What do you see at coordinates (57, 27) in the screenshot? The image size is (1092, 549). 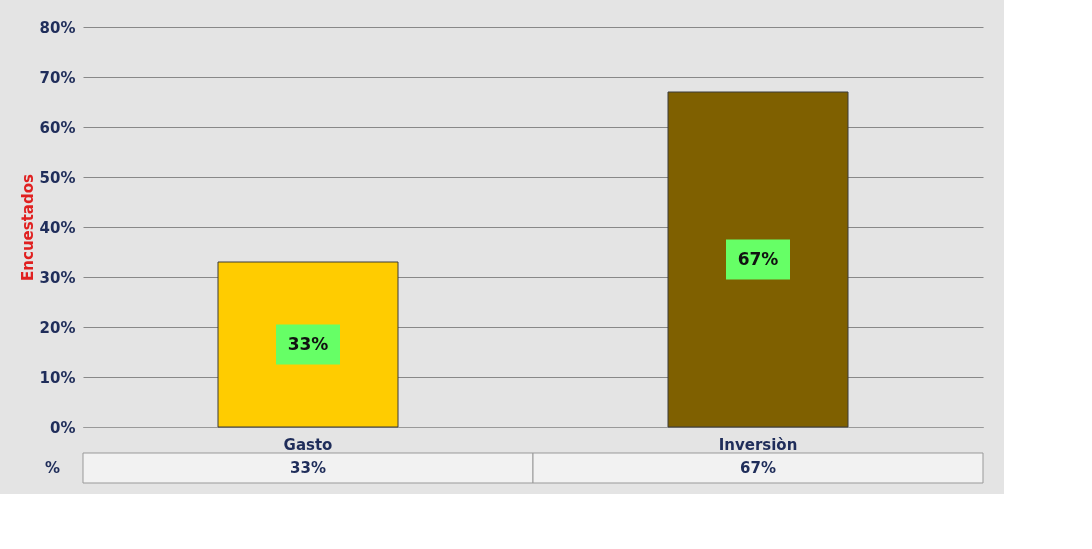 I see `y-tick-label: 80%` at bounding box center [57, 27].